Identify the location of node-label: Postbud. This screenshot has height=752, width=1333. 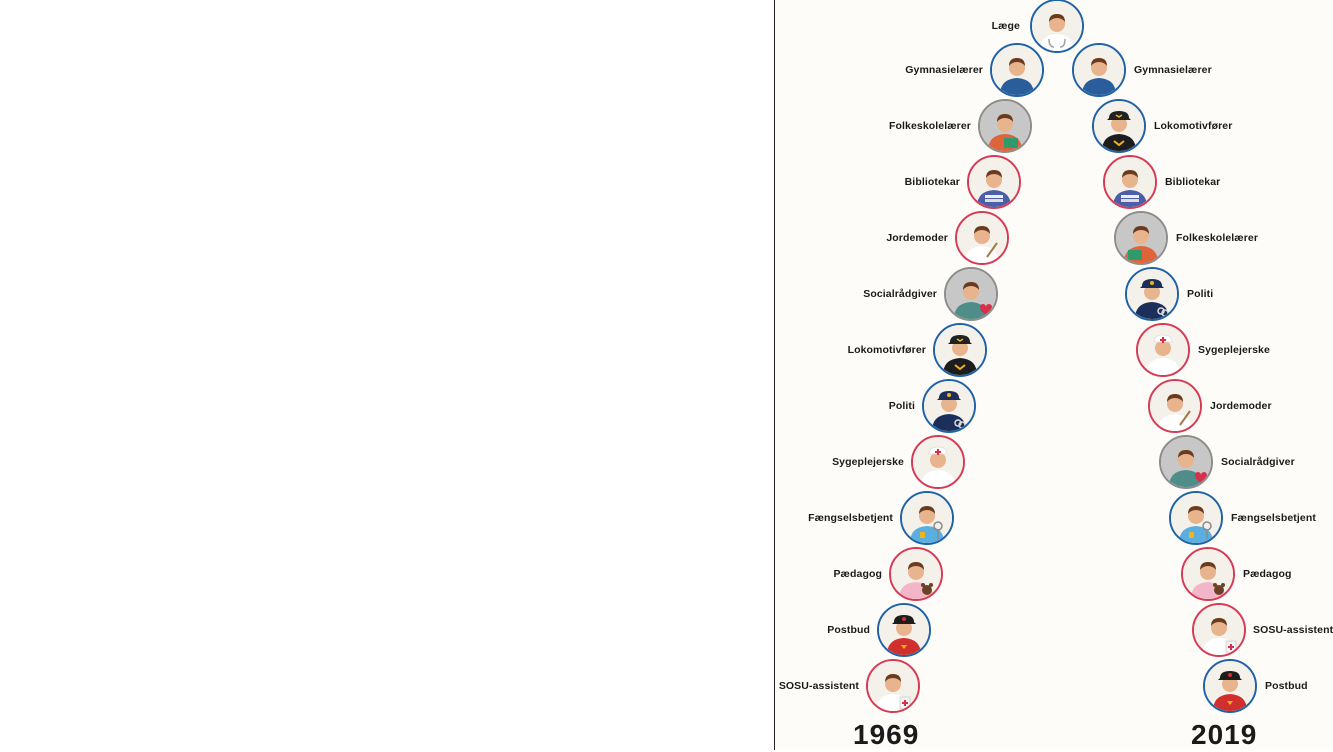
(1286, 686).